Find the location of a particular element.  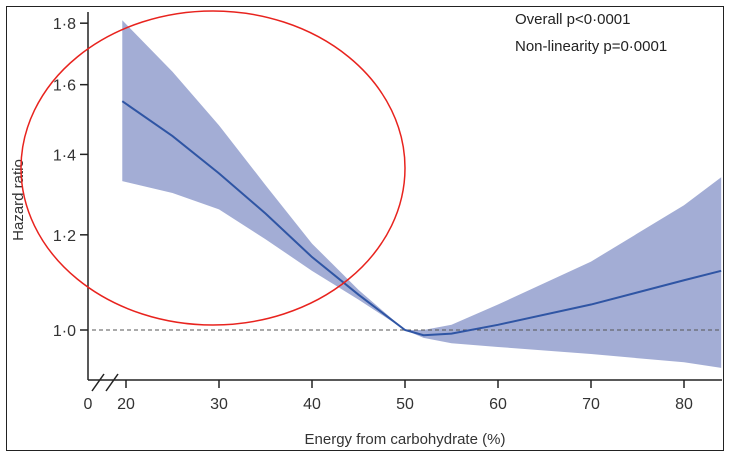

x-tick-label: 80 is located at coordinates (684, 404).